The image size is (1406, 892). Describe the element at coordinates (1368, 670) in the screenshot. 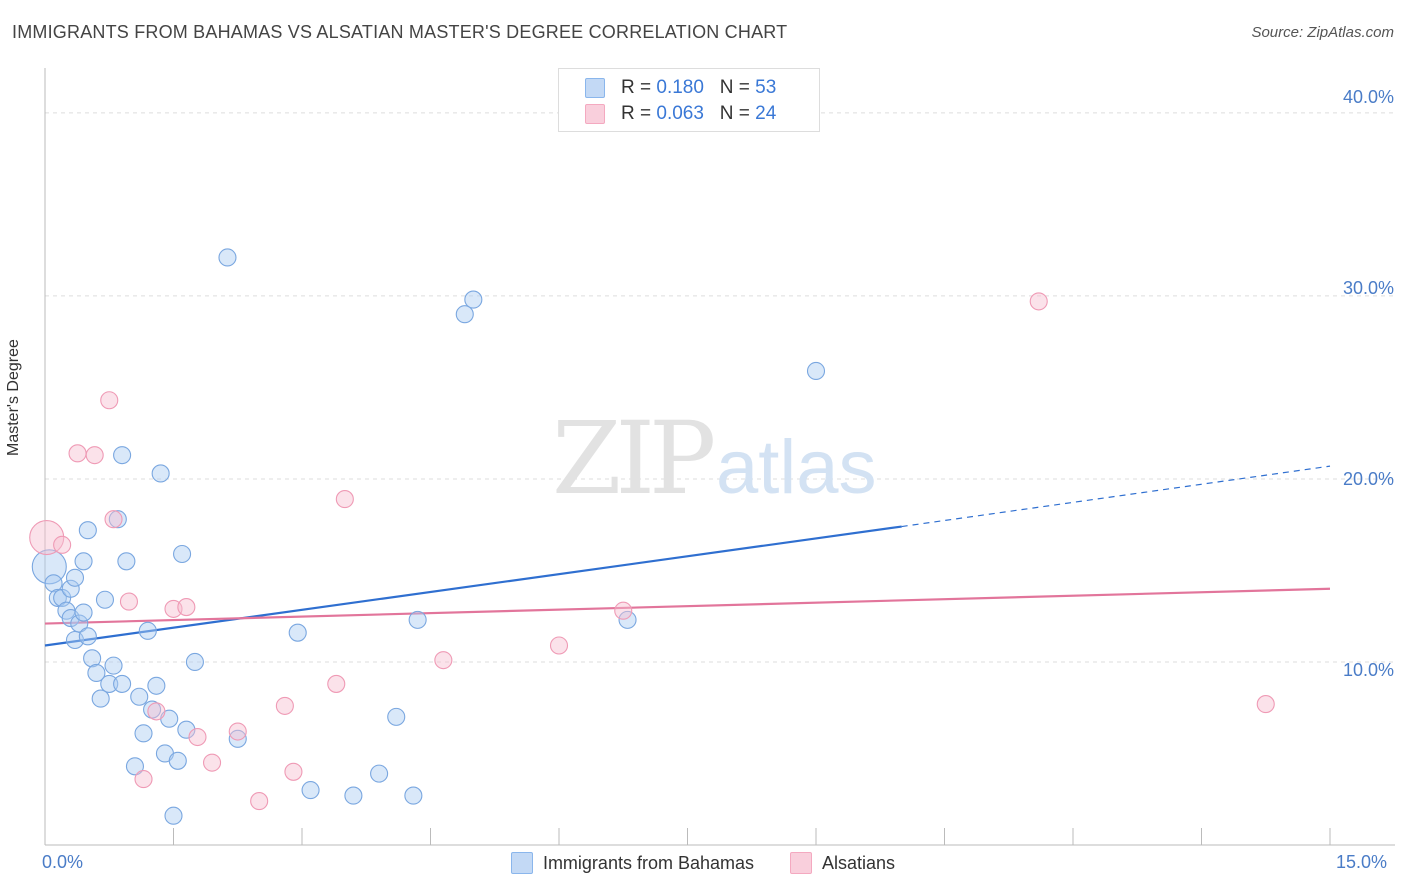

I see `y-tick-label-10: 10.0%` at that location.